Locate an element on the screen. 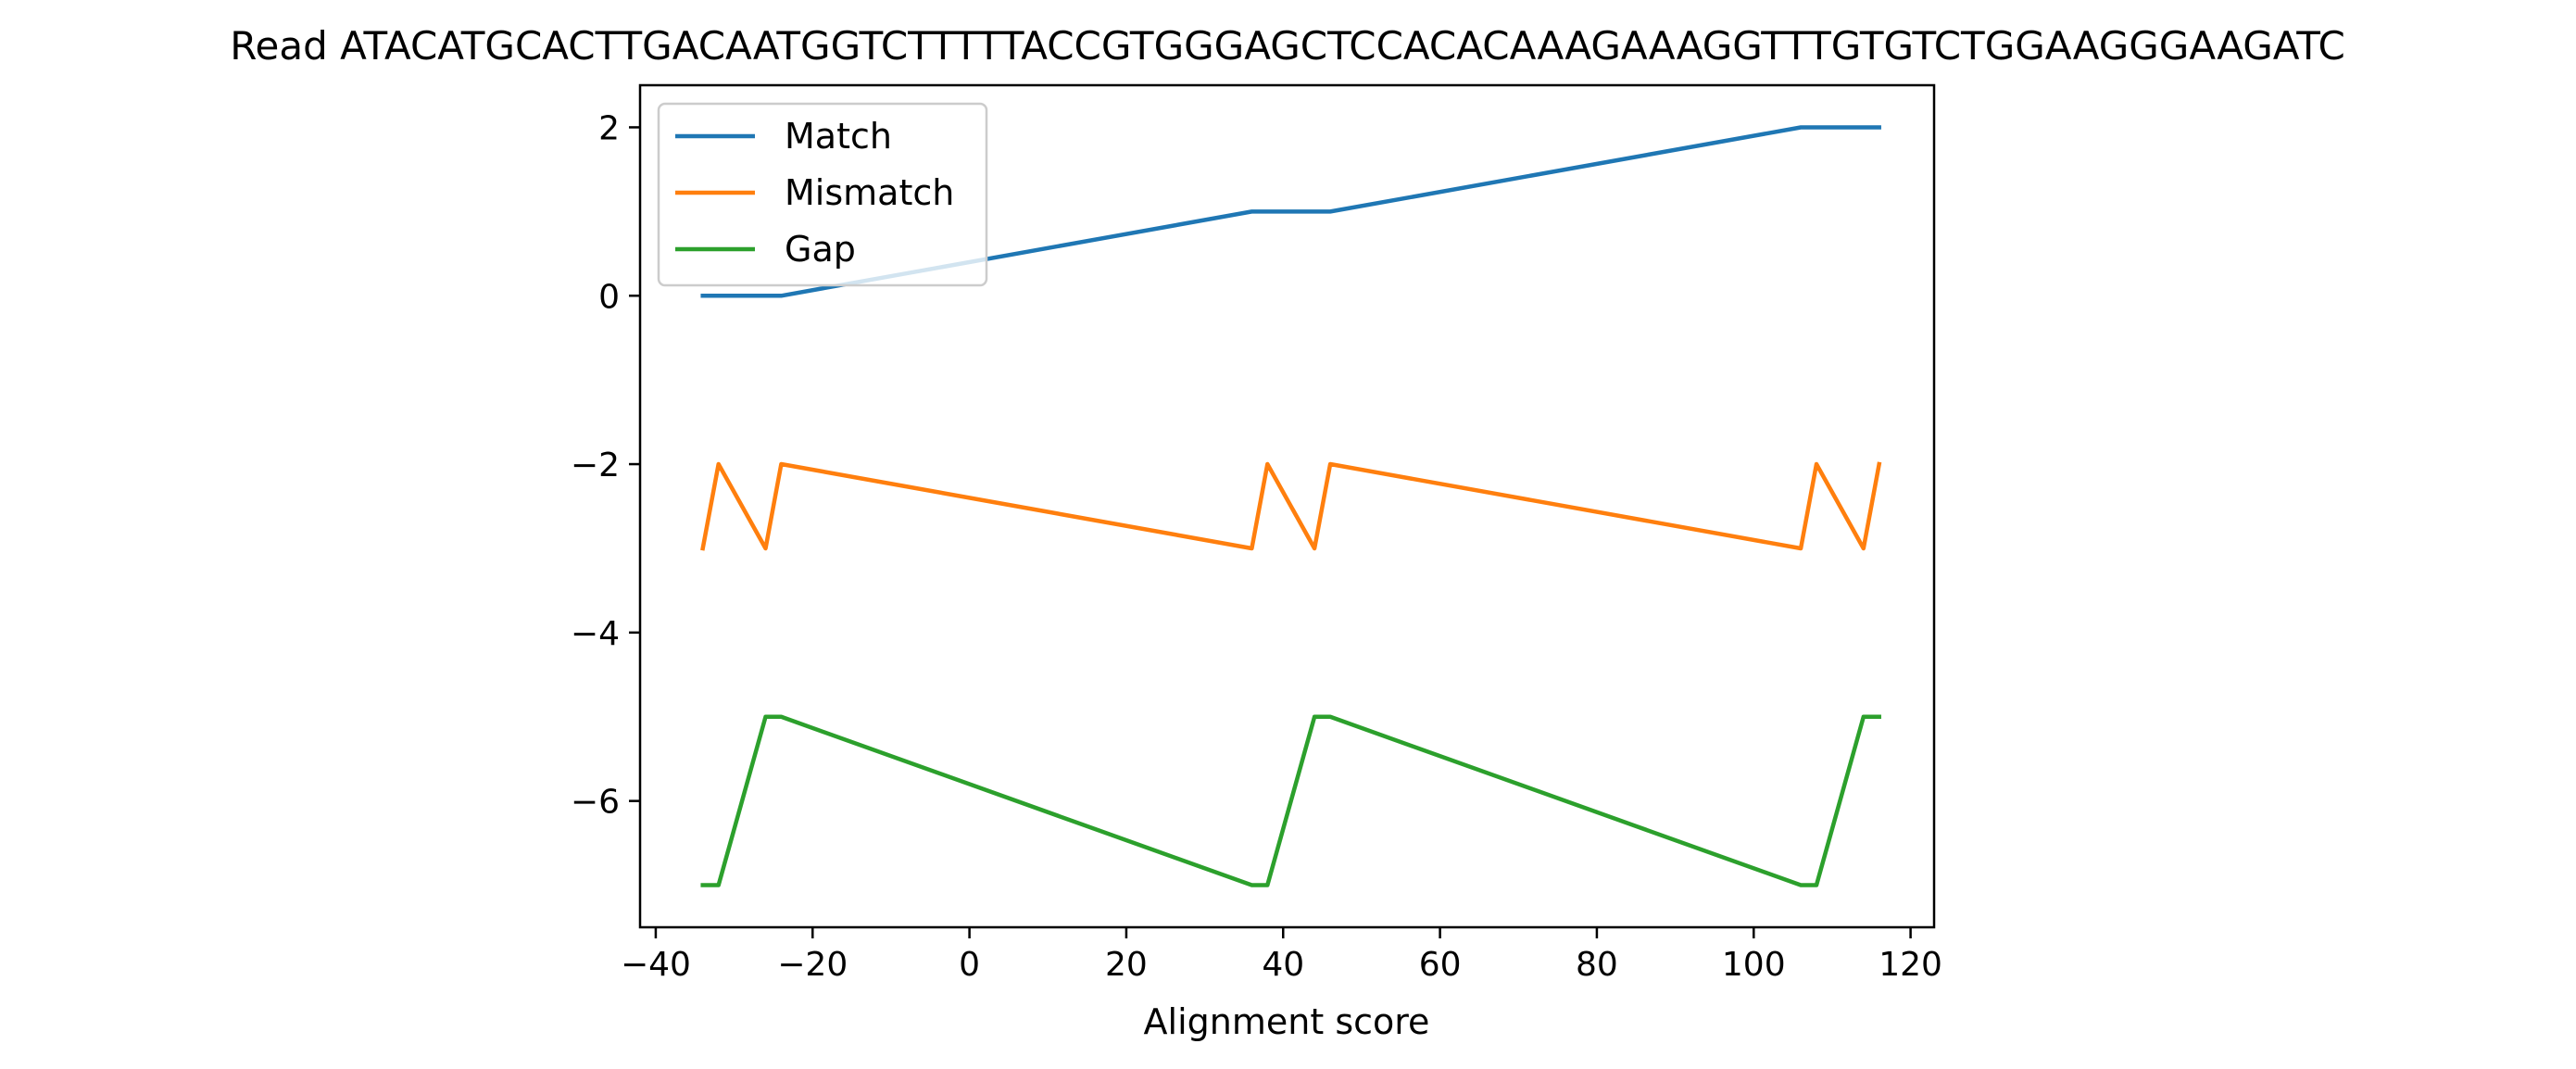 The image size is (2576, 1069). y-axis: 2 0 −2 −4 −6 is located at coordinates (605, 465).